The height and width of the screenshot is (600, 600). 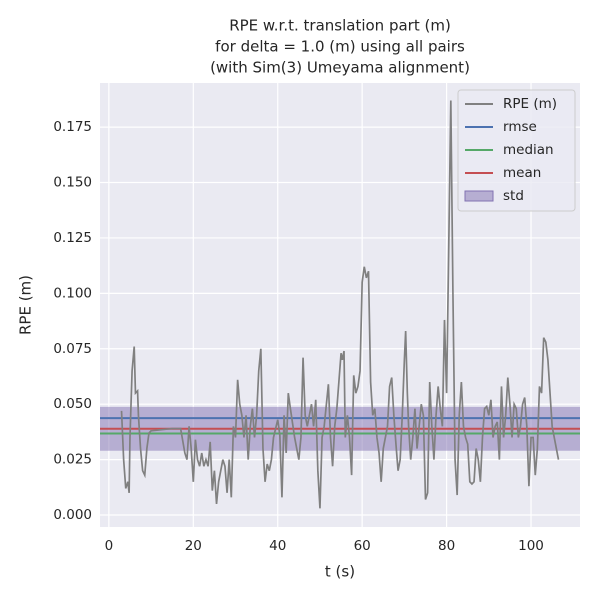 What do you see at coordinates (520, 127) in the screenshot?
I see `legend-label: rmse` at bounding box center [520, 127].